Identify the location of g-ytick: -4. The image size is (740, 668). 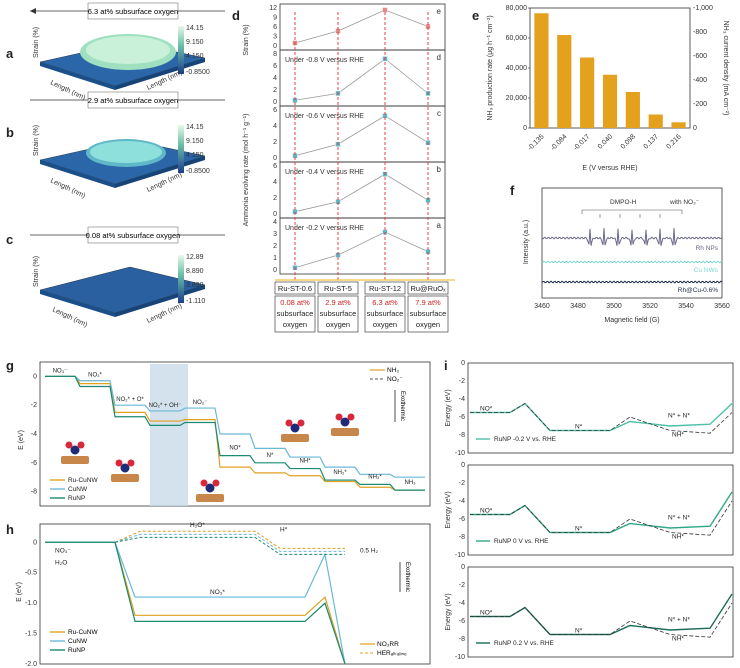
(34, 434).